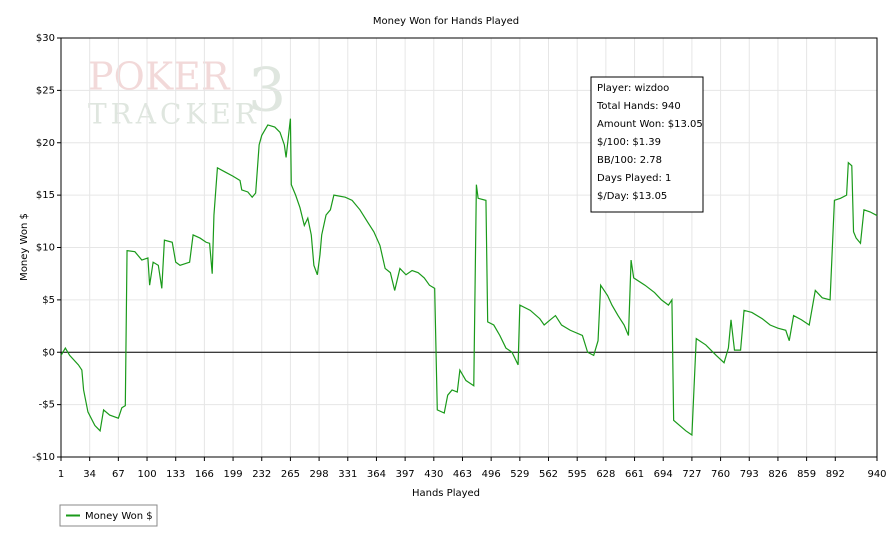  What do you see at coordinates (433, 474) in the screenshot?
I see `x-tick-label: 430` at bounding box center [433, 474].